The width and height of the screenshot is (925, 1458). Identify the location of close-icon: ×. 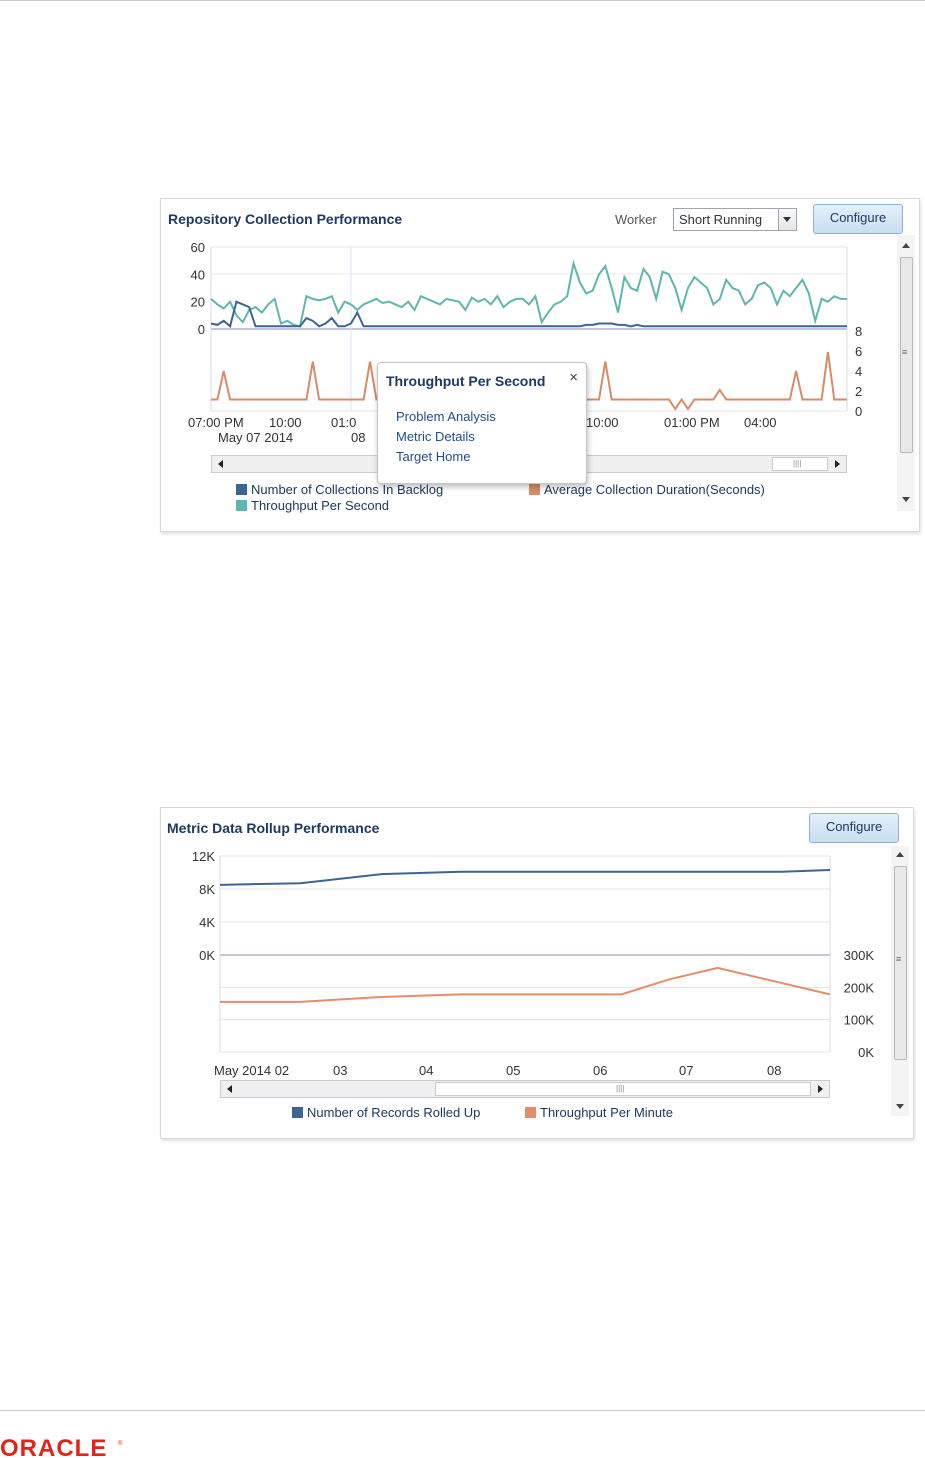
(573, 377).